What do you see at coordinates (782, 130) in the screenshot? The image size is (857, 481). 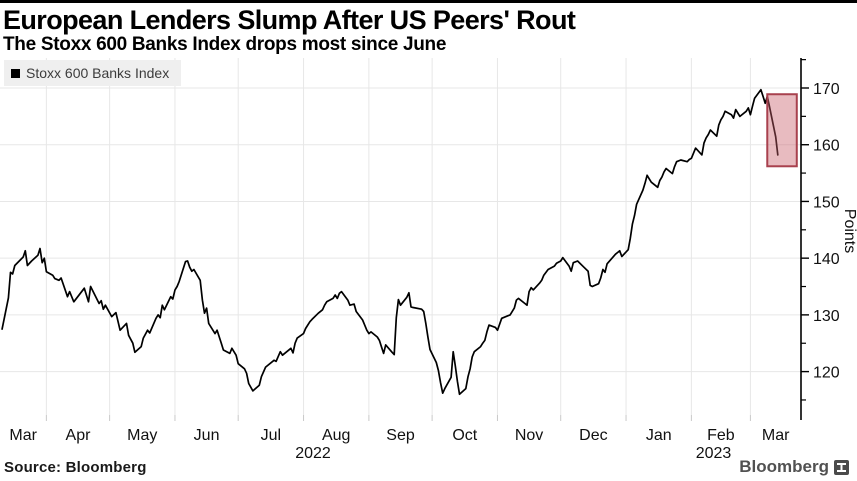 I see `highlight-box` at bounding box center [782, 130].